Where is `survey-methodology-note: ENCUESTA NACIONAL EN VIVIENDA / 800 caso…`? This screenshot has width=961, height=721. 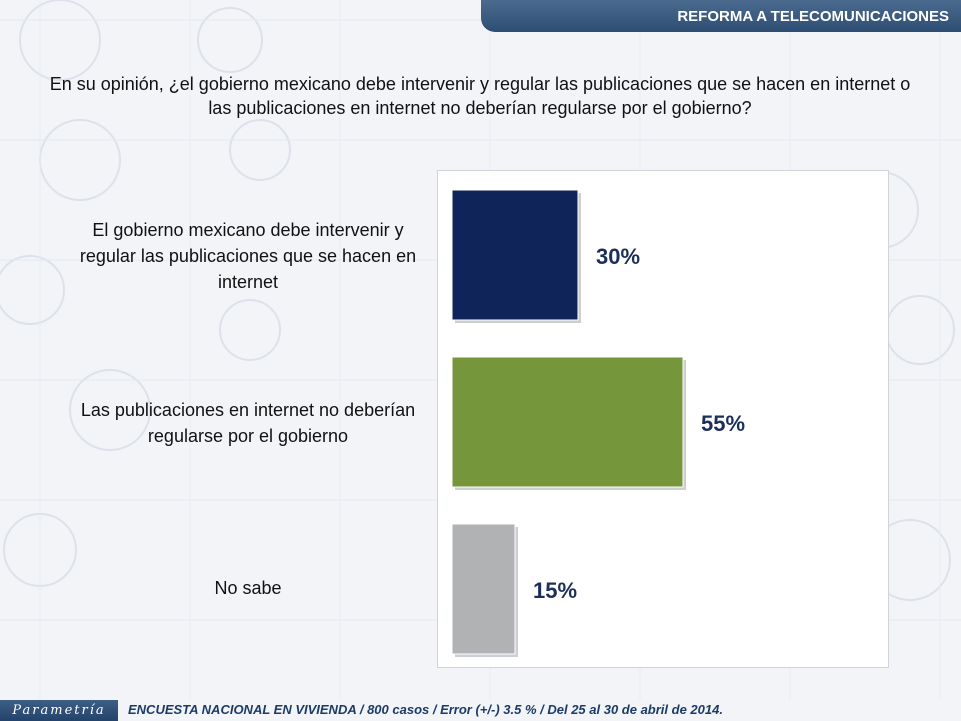
survey-methodology-note: ENCUESTA NACIONAL EN VIVIENDA / 800 caso… is located at coordinates (425, 709).